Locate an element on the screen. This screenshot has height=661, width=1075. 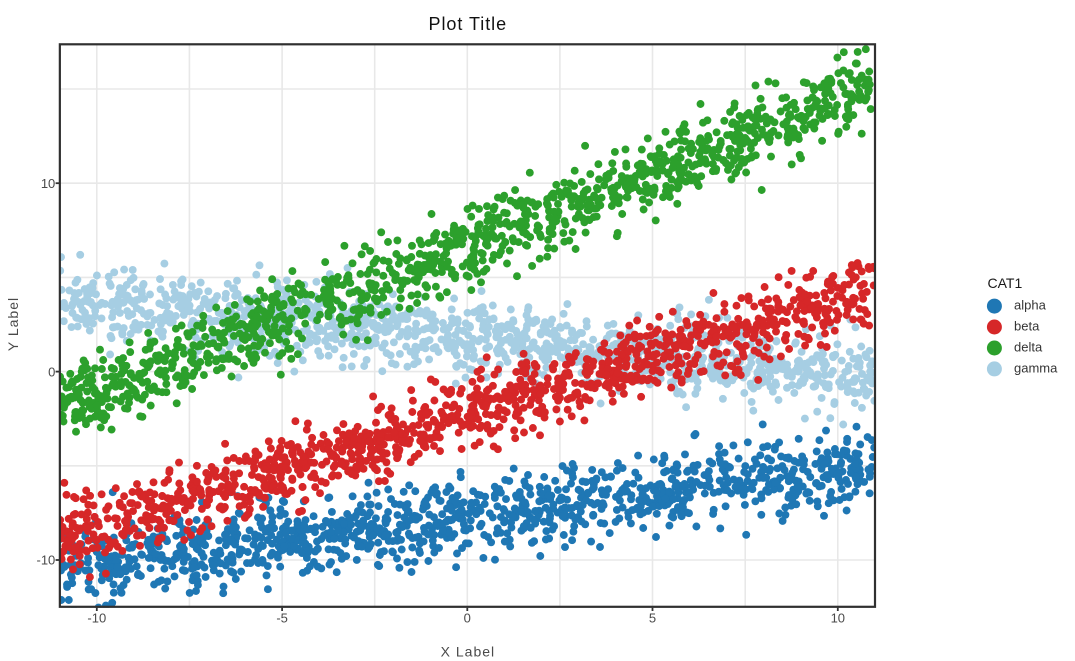
svg-text: beta is located at coordinates (1027, 326).